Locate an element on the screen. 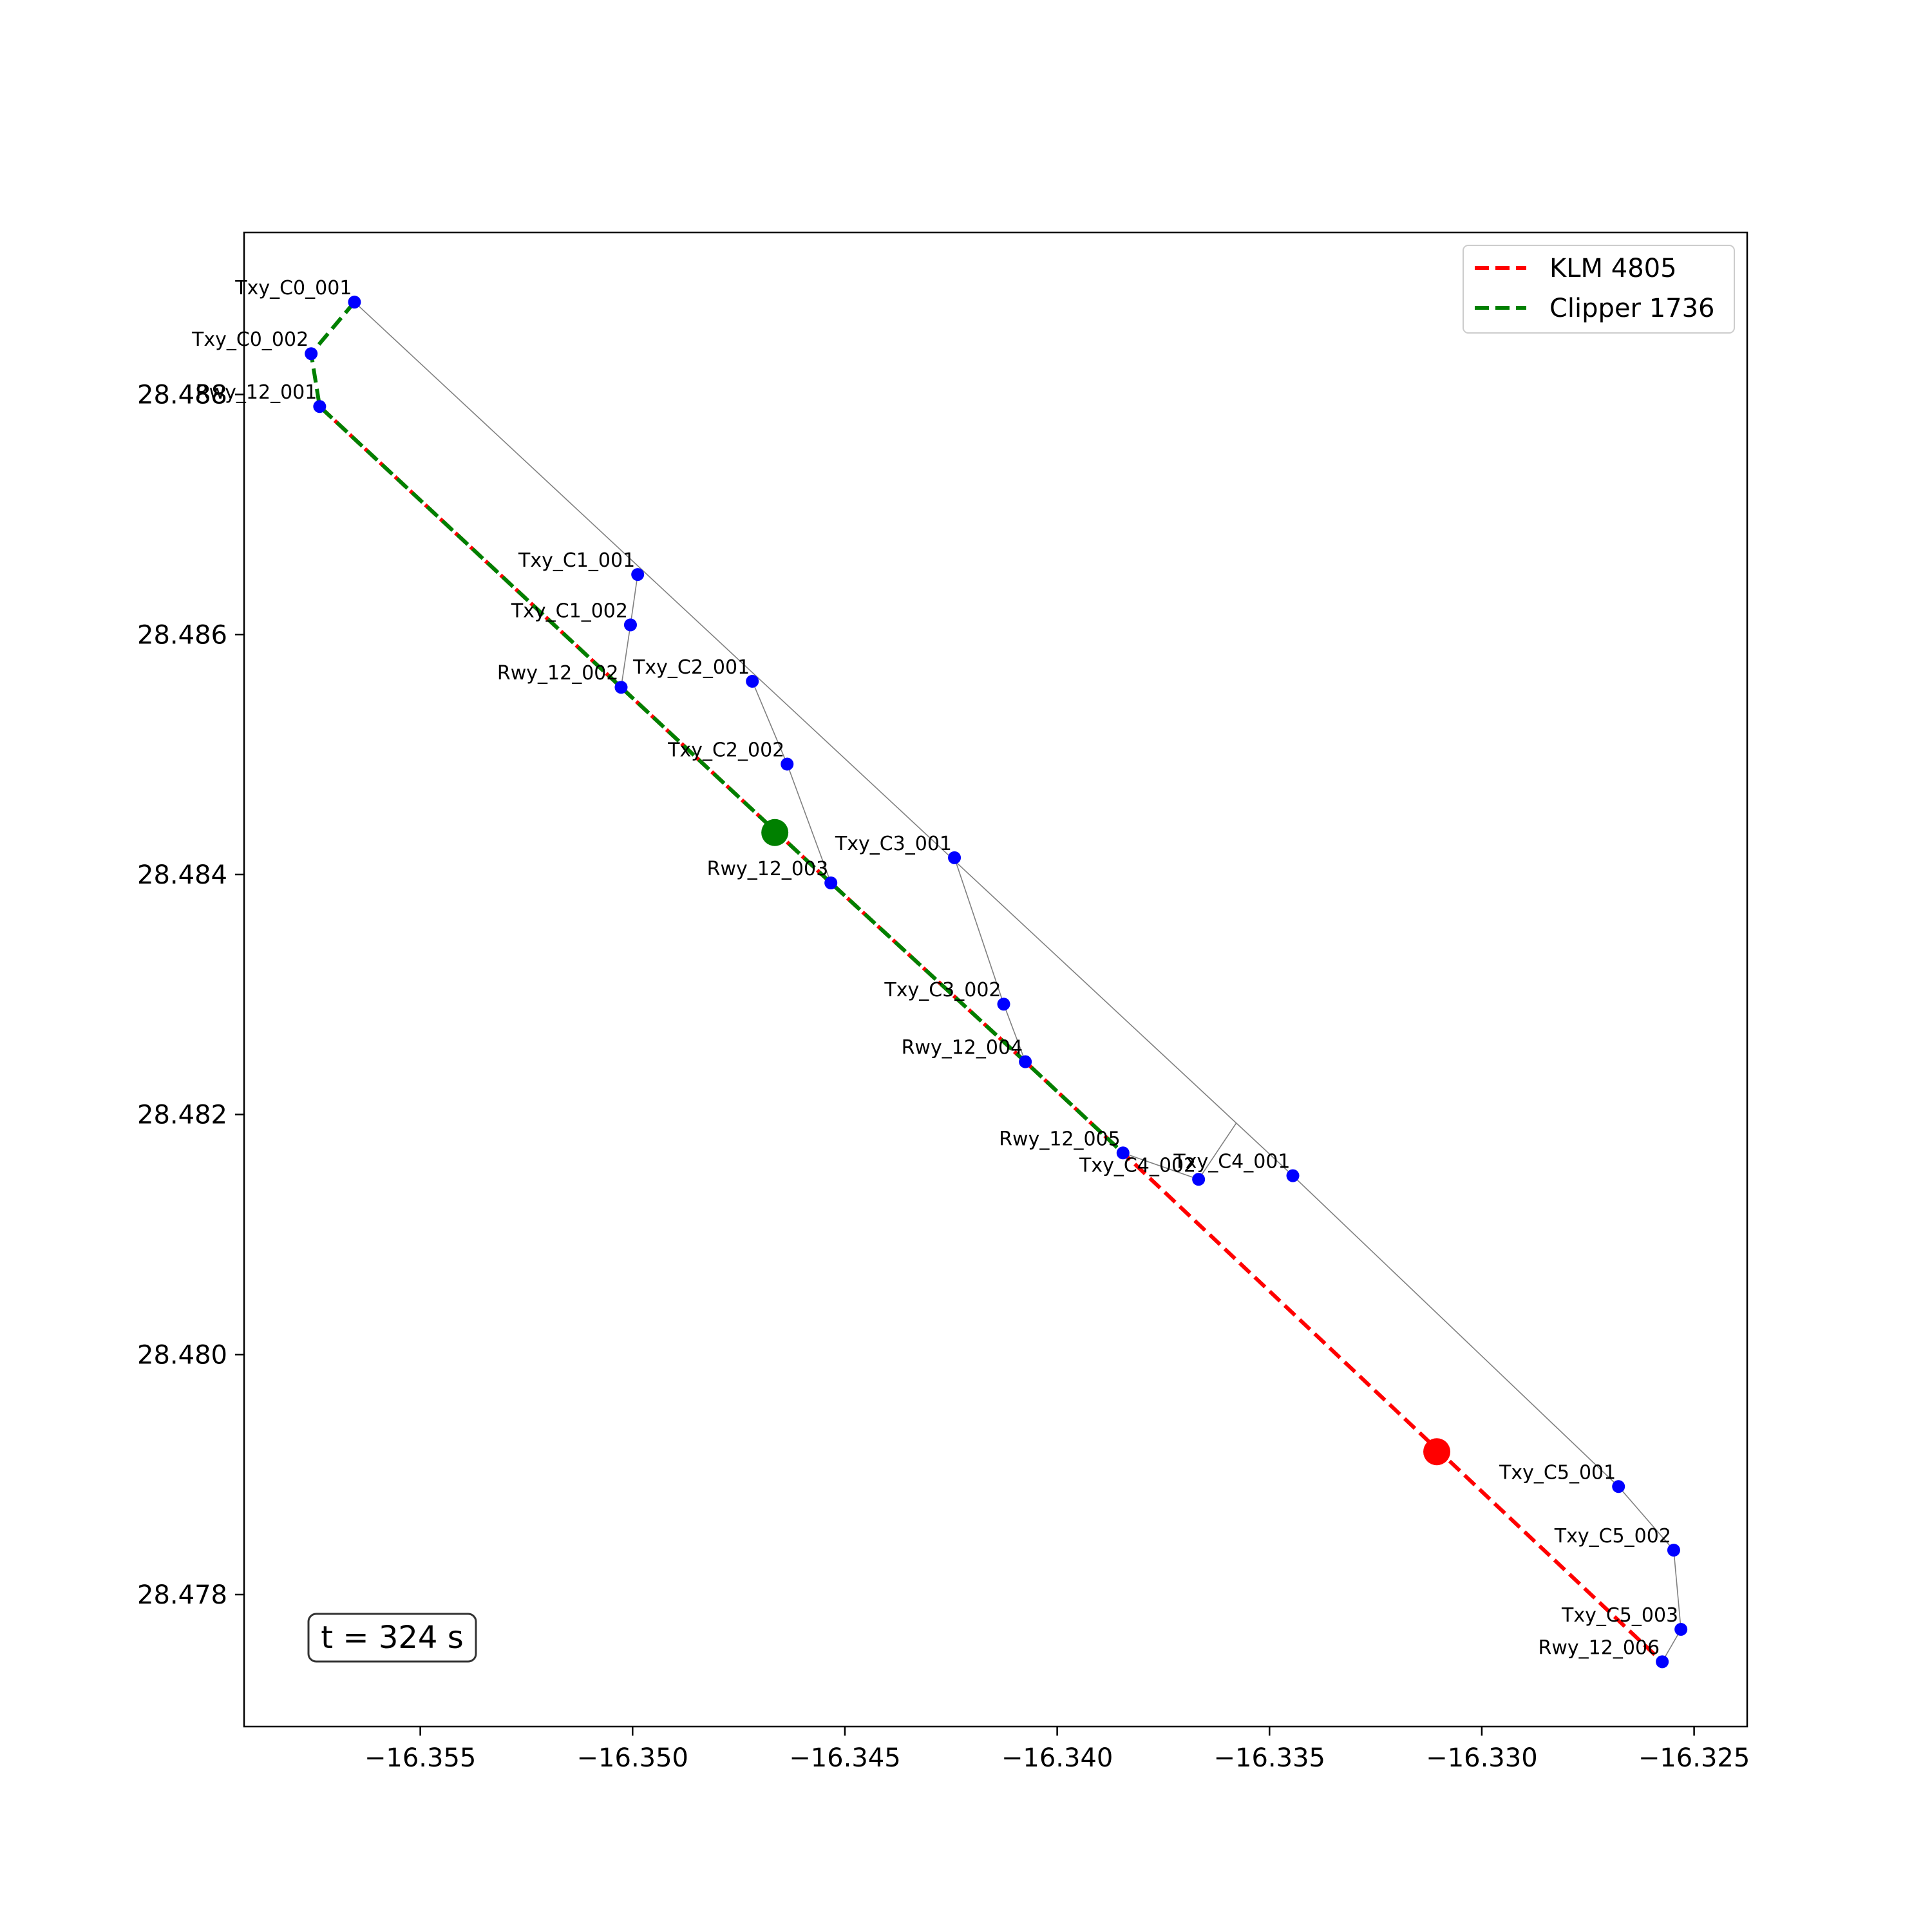 The image size is (1932, 1932). node-label: Rwy_12_006 is located at coordinates (1599, 1647).